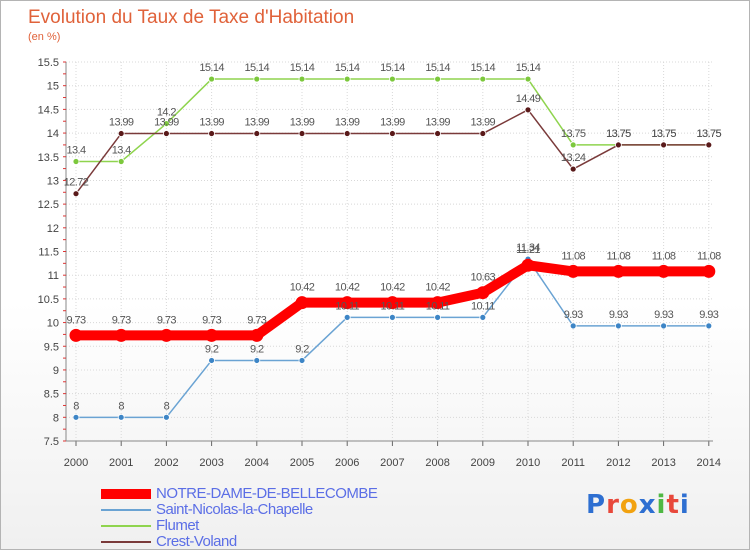 The image size is (750, 550). What do you see at coordinates (392, 463) in the screenshot?
I see `x-tick-label: 2007` at bounding box center [392, 463].